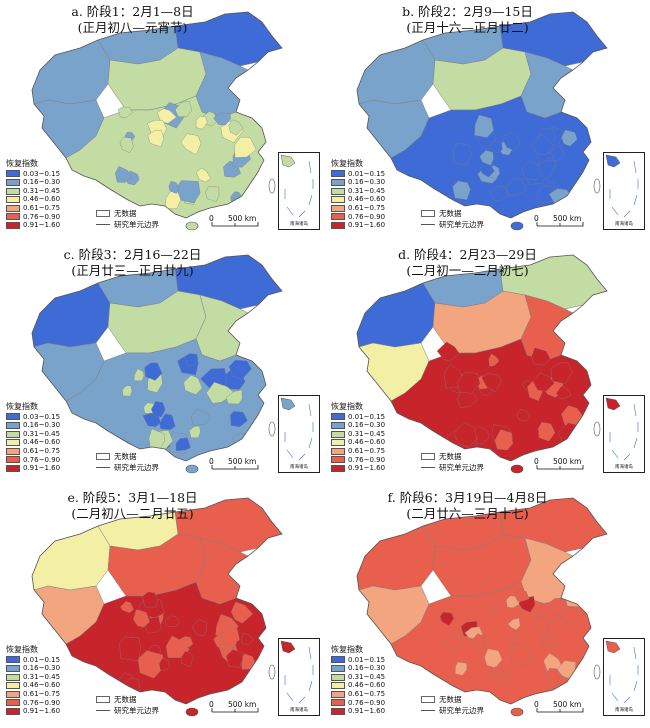 This screenshot has width=650, height=728. Describe the element at coordinates (127, 224) in the screenshot. I see `legend-boundary: 研究单元边界` at that location.